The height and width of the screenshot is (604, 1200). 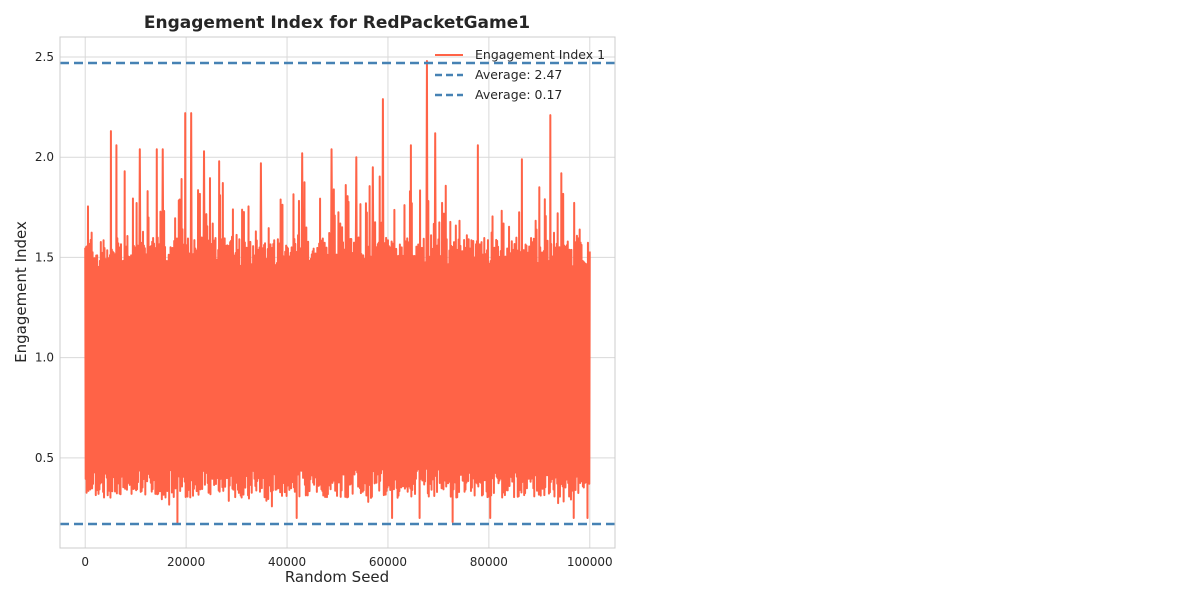 What do you see at coordinates (518, 94) in the screenshot?
I see `legend-label: Average: 0.17` at bounding box center [518, 94].